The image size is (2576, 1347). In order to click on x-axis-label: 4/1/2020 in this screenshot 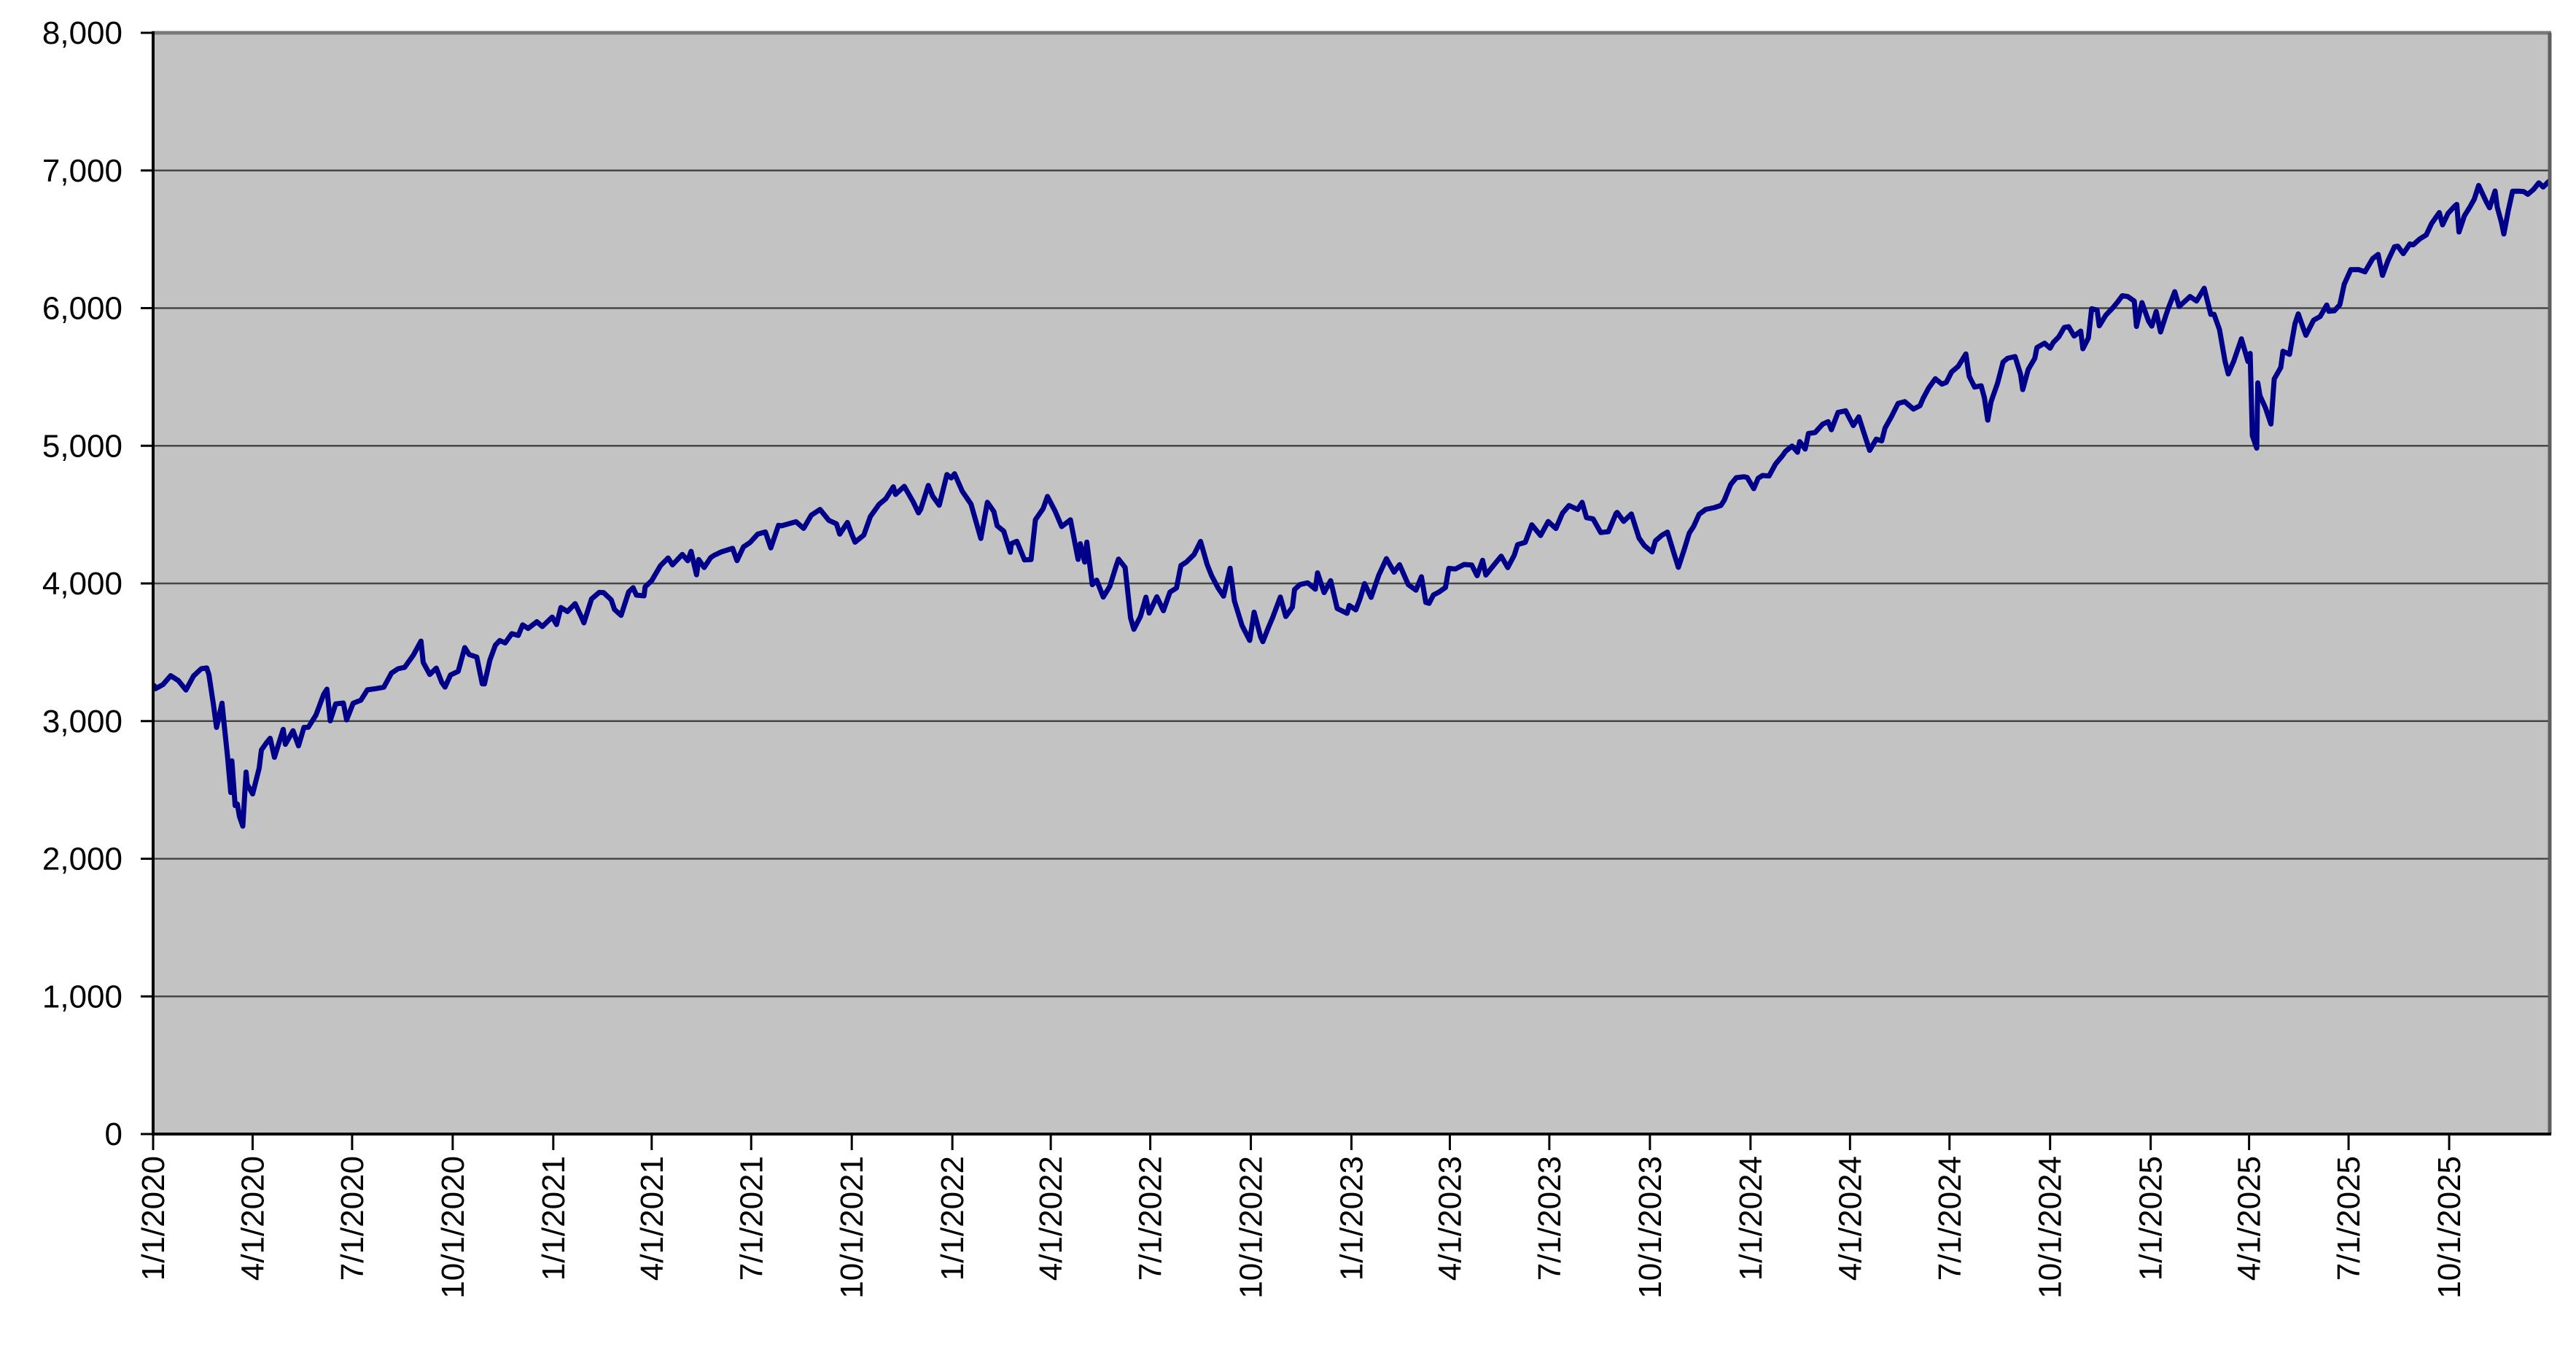, I will do `click(253, 1218)`.